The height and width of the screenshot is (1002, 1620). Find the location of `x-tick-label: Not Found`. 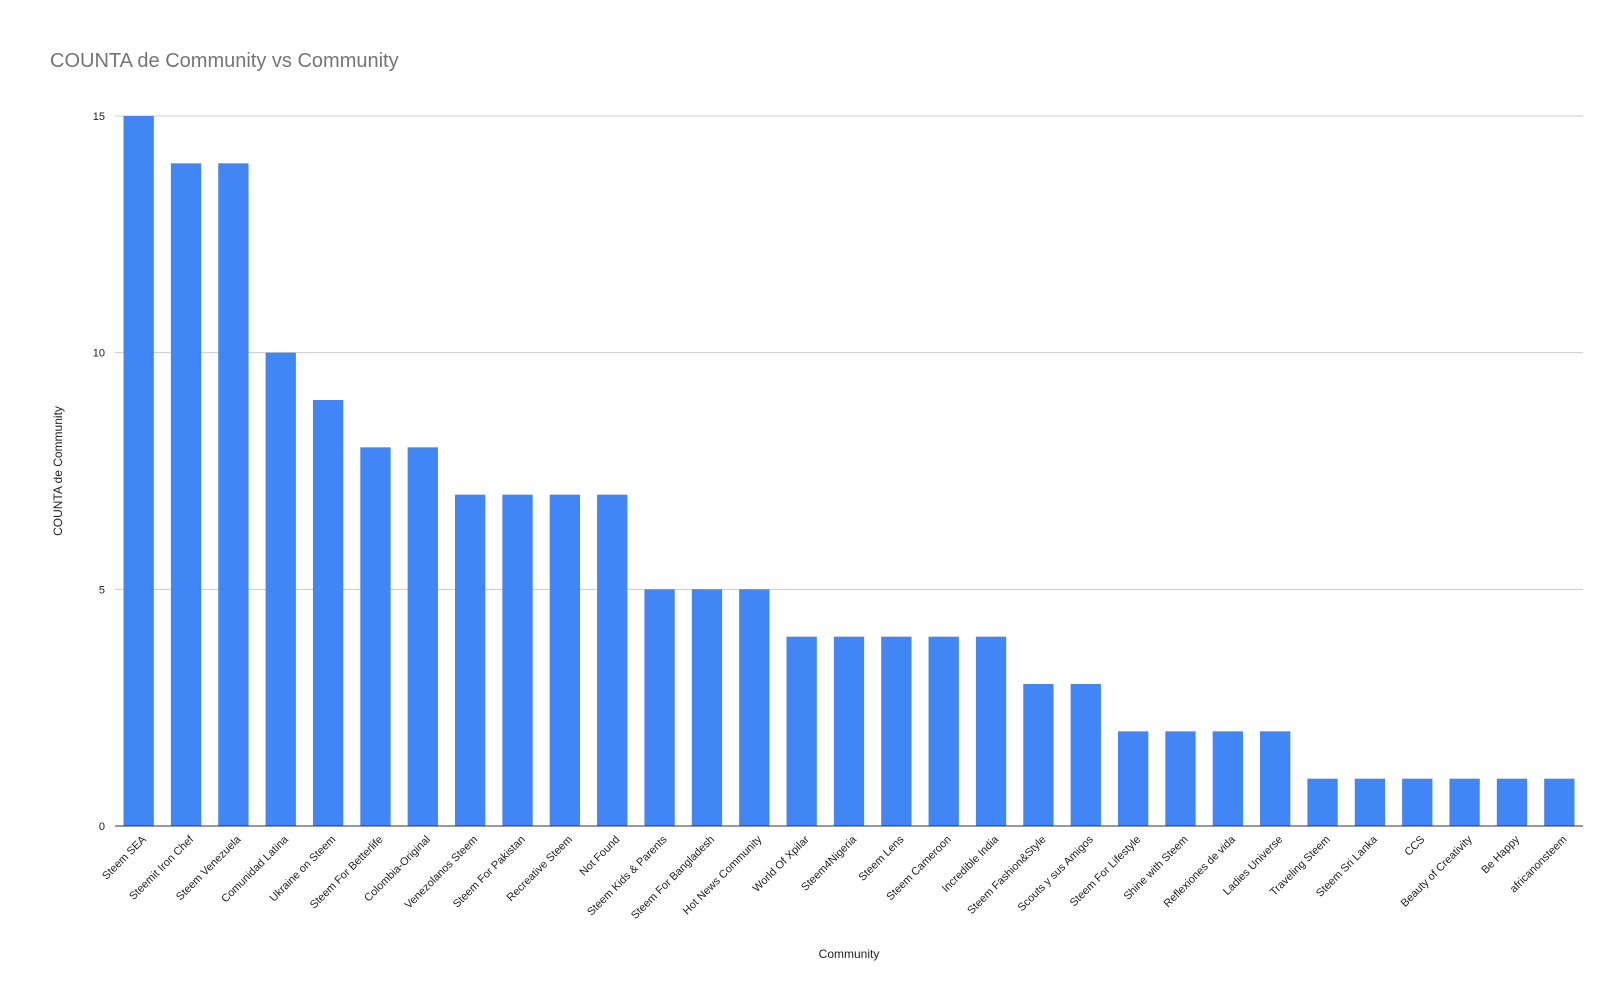

x-tick-label: Not Found is located at coordinates (600, 856).